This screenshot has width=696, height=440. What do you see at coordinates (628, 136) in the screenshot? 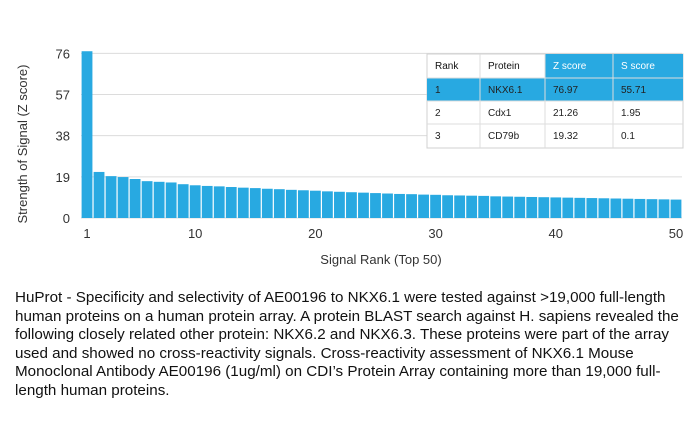
I see `table-cell: 0.1` at bounding box center [628, 136].